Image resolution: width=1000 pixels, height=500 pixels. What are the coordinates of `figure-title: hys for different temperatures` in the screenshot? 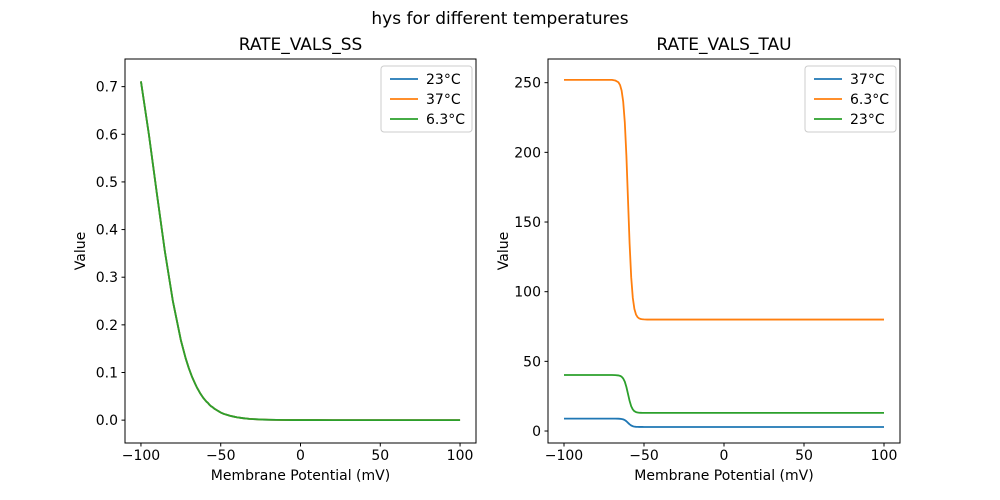 It's located at (499, 19).